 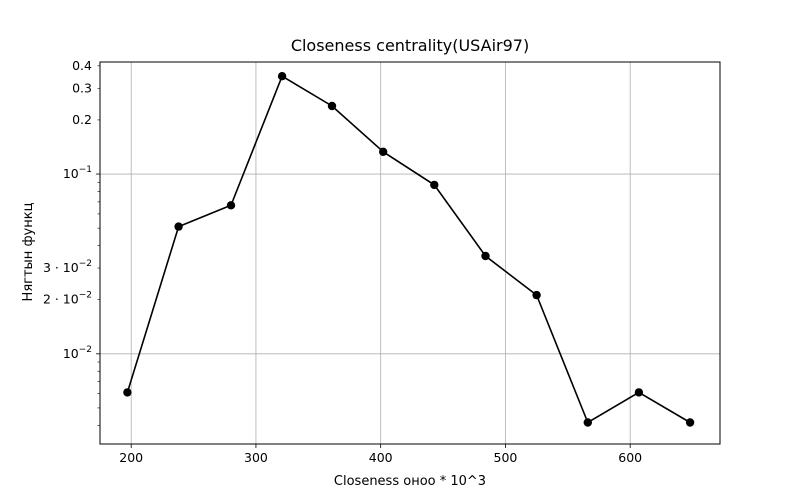 I want to click on y-tick-label: 2 · 10⁻², so click(x=67, y=299).